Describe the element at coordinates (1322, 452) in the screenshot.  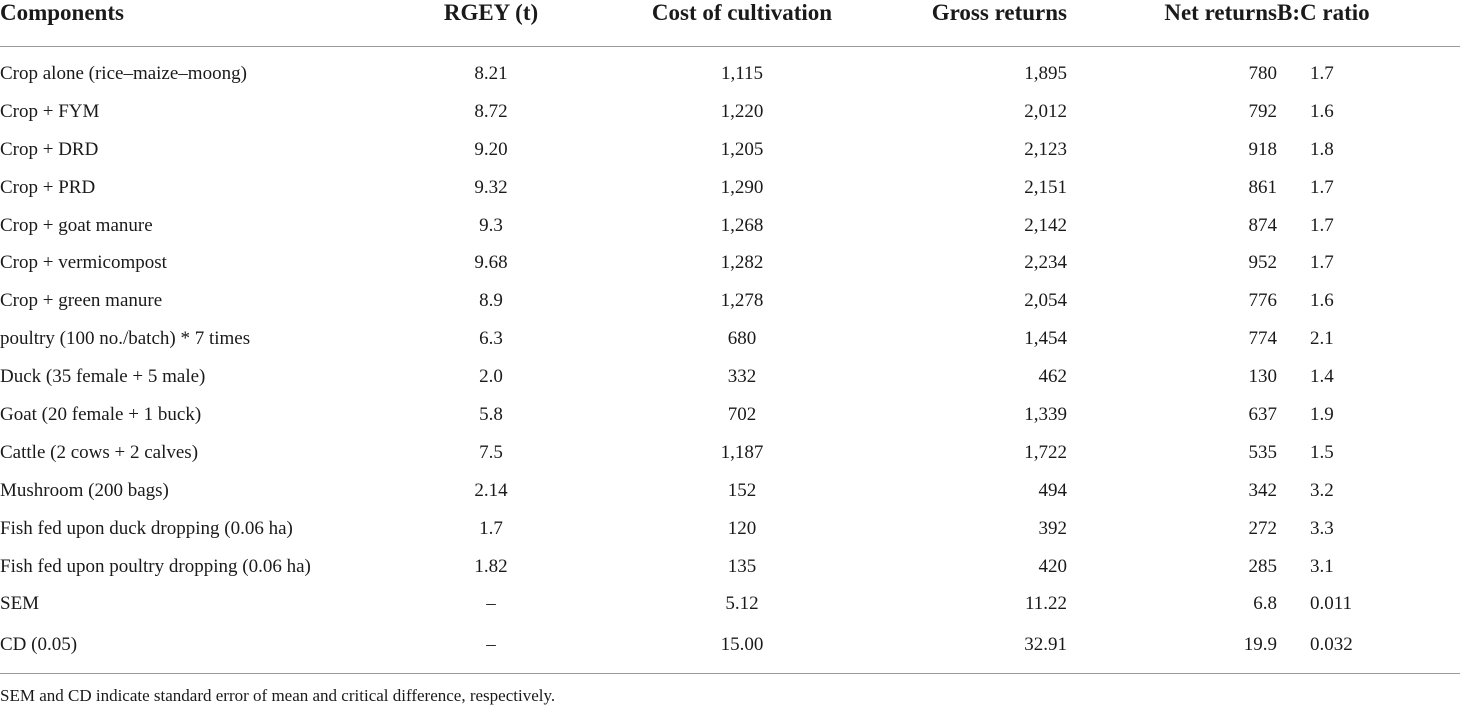
I see `cell-bc-ratio: 1.5` at that location.